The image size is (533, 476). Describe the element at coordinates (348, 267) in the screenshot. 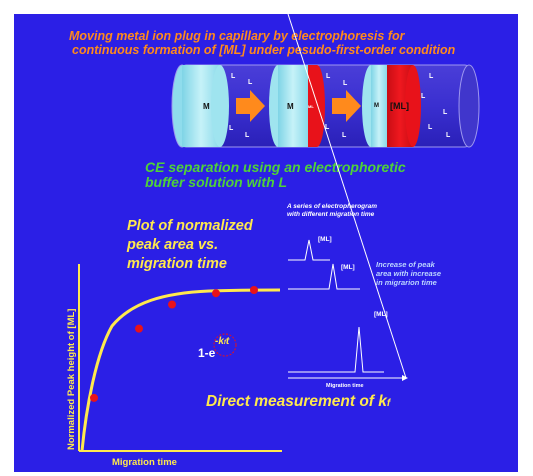

I see `peak-label-2: [ML]` at that location.